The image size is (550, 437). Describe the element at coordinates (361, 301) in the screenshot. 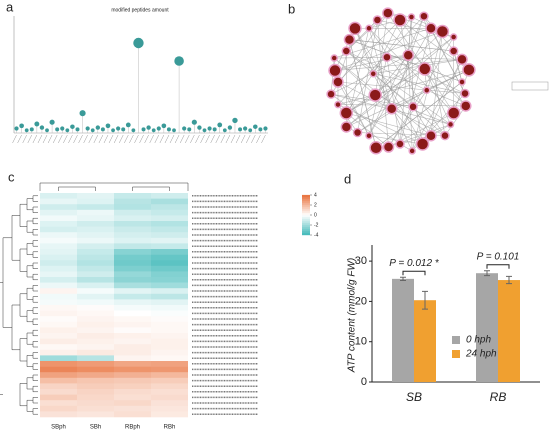

I see `y-tick-label: 20` at that location.